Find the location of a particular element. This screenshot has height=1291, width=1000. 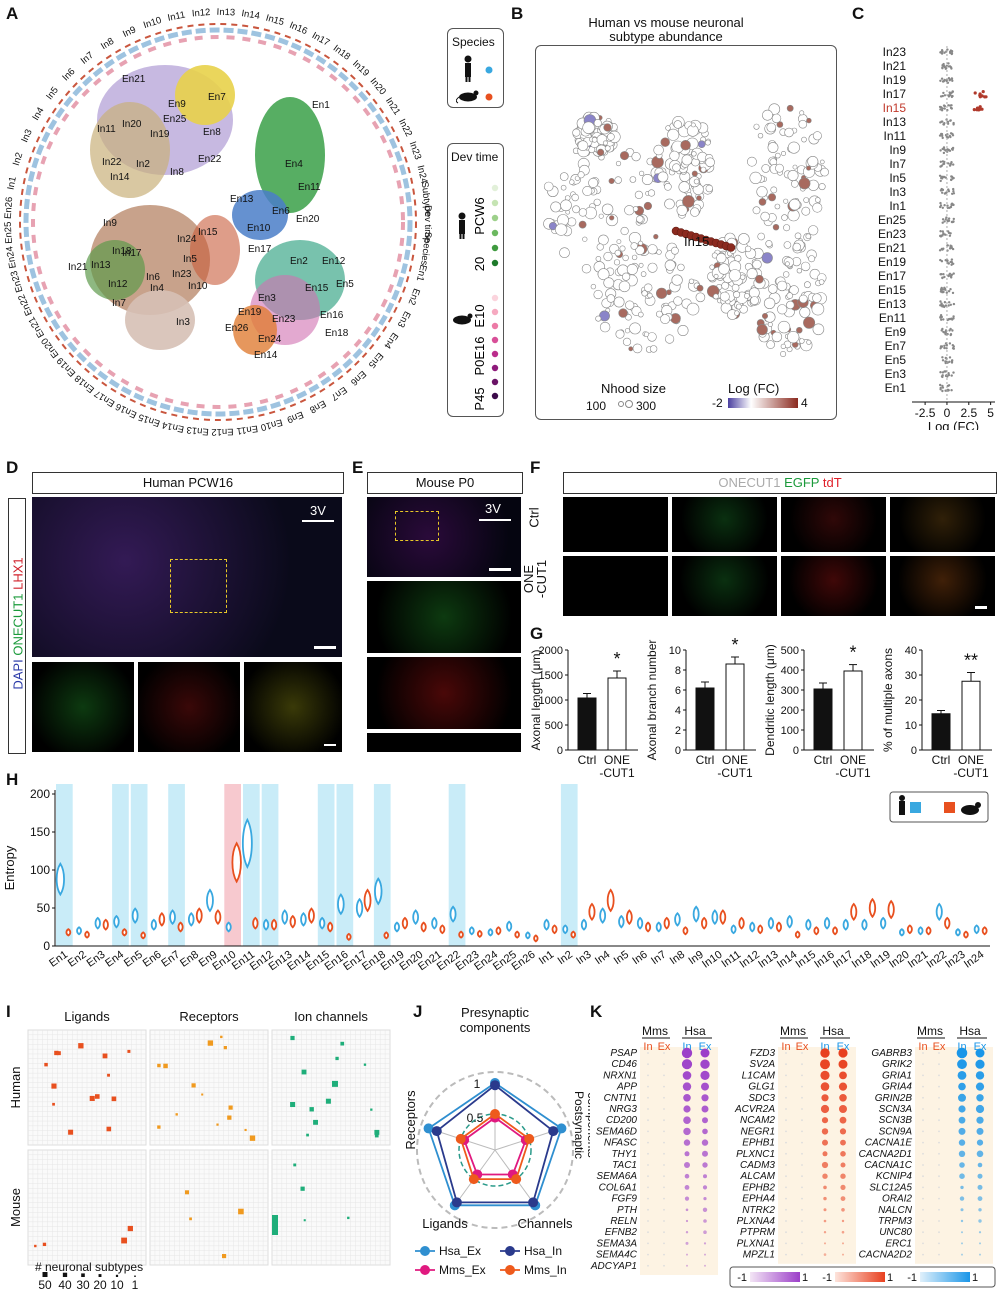

g-category-label: -CUT1 is located at coordinates (971, 773).